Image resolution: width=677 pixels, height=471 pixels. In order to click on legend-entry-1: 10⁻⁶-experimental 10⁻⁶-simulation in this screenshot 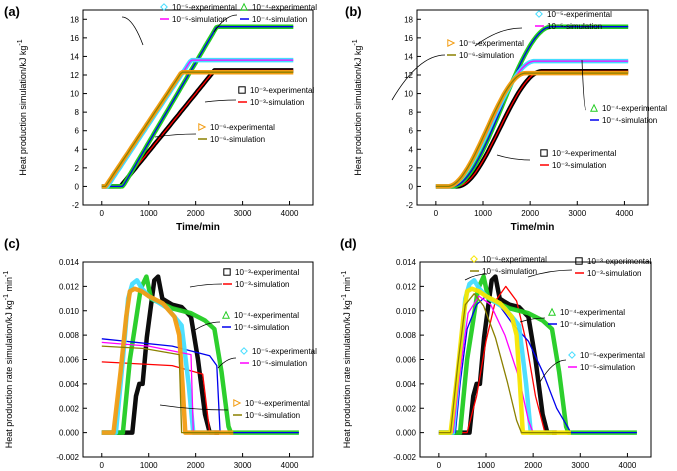, I will do `click(457, 69)`.